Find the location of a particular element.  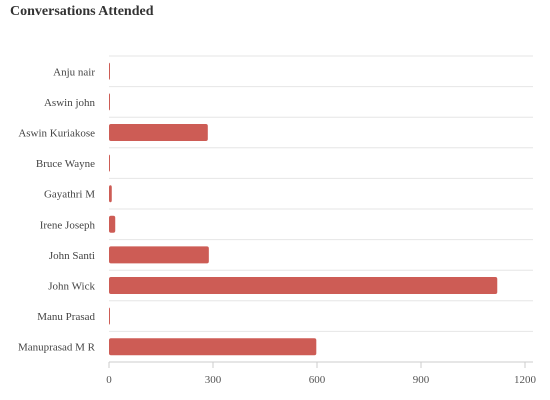

category-label: Irene Joseph is located at coordinates (68, 225).